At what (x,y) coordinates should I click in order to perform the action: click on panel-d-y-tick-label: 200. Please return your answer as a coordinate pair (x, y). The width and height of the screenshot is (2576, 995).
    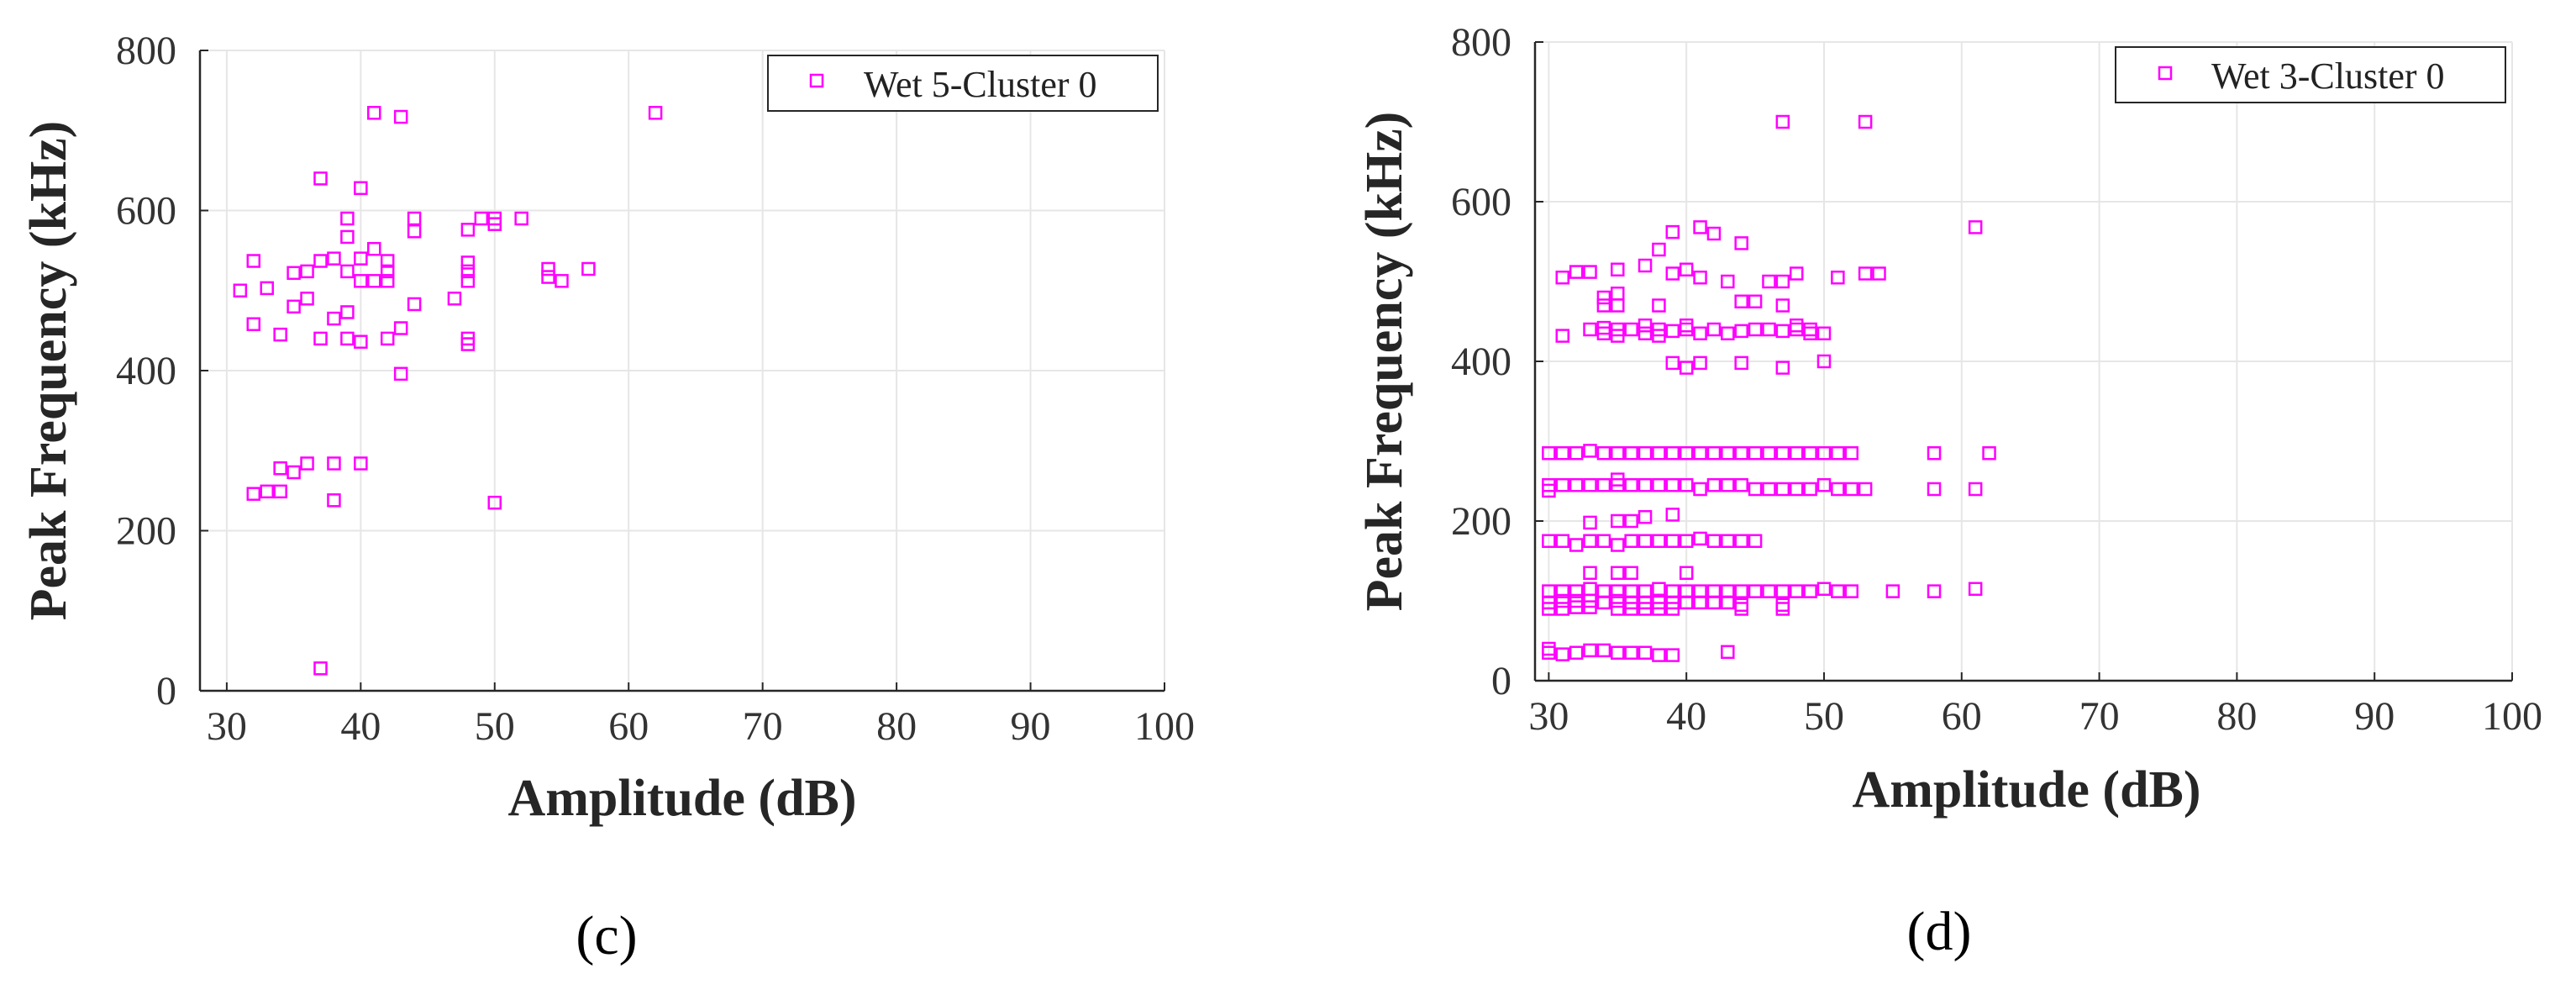
    Looking at the image, I should click on (1481, 521).